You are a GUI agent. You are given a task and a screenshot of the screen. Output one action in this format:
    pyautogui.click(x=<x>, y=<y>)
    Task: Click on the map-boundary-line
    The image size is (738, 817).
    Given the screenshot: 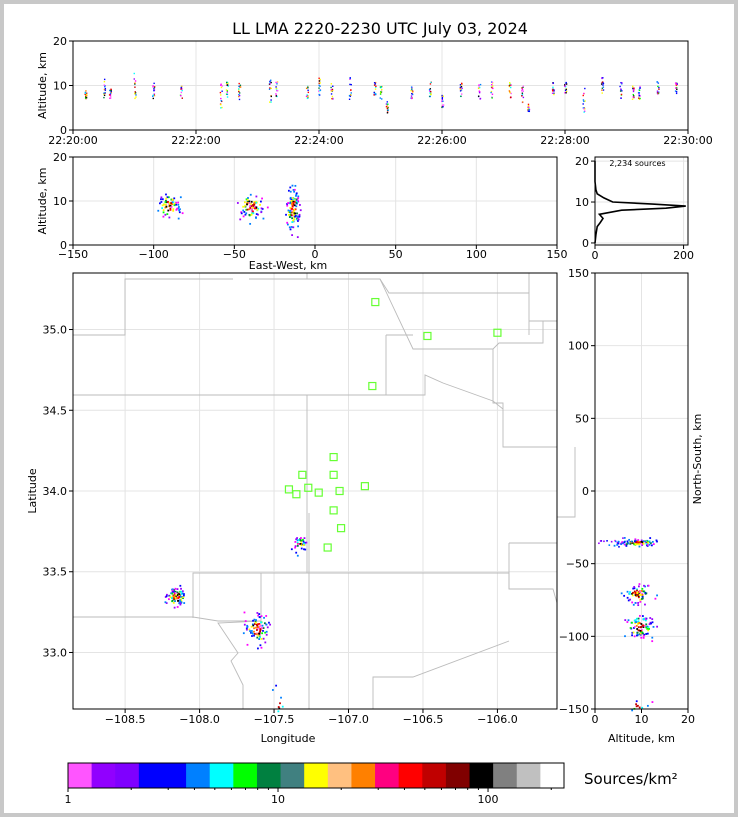 What is the action you would take?
    pyautogui.click(x=239, y=664)
    